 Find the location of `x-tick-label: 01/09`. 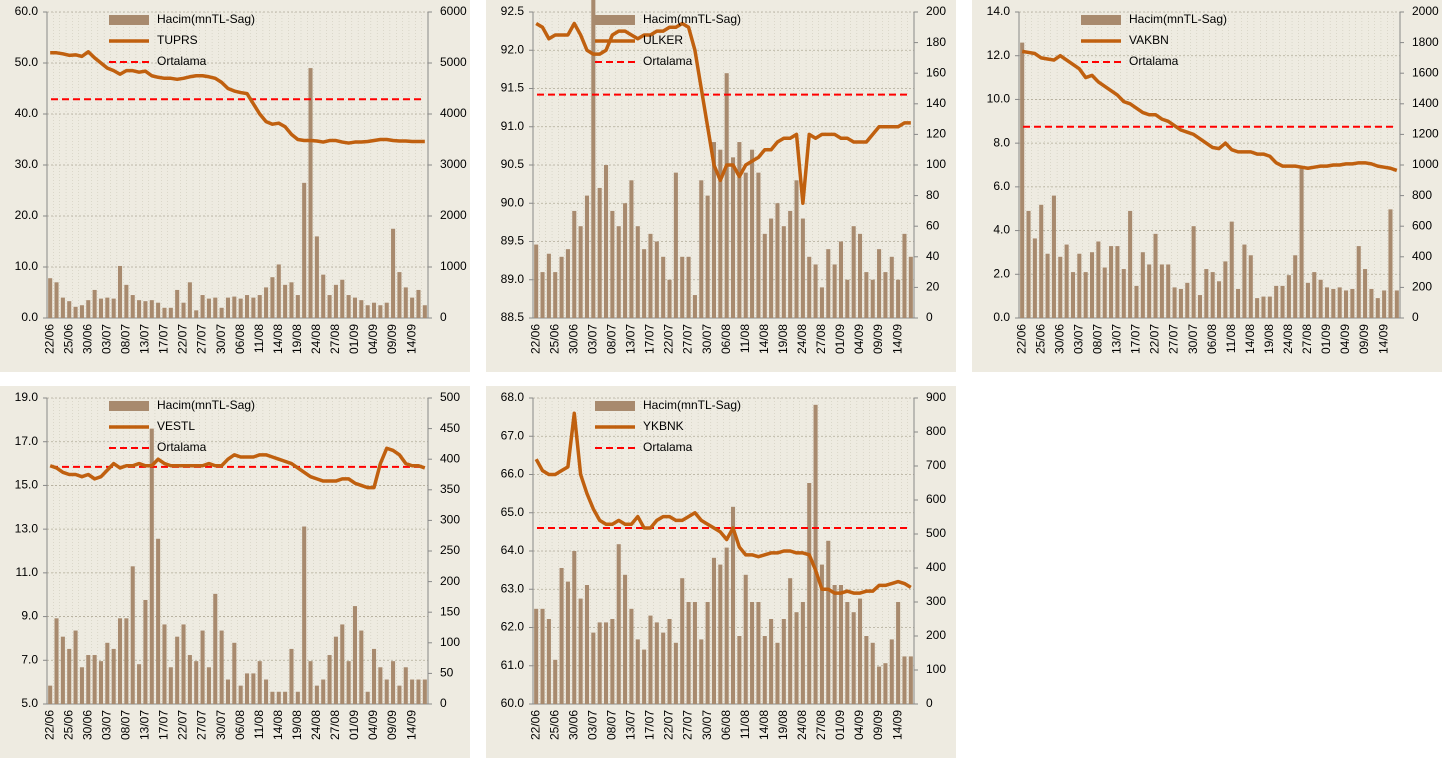

x-tick-label: 01/09 is located at coordinates (354, 339).